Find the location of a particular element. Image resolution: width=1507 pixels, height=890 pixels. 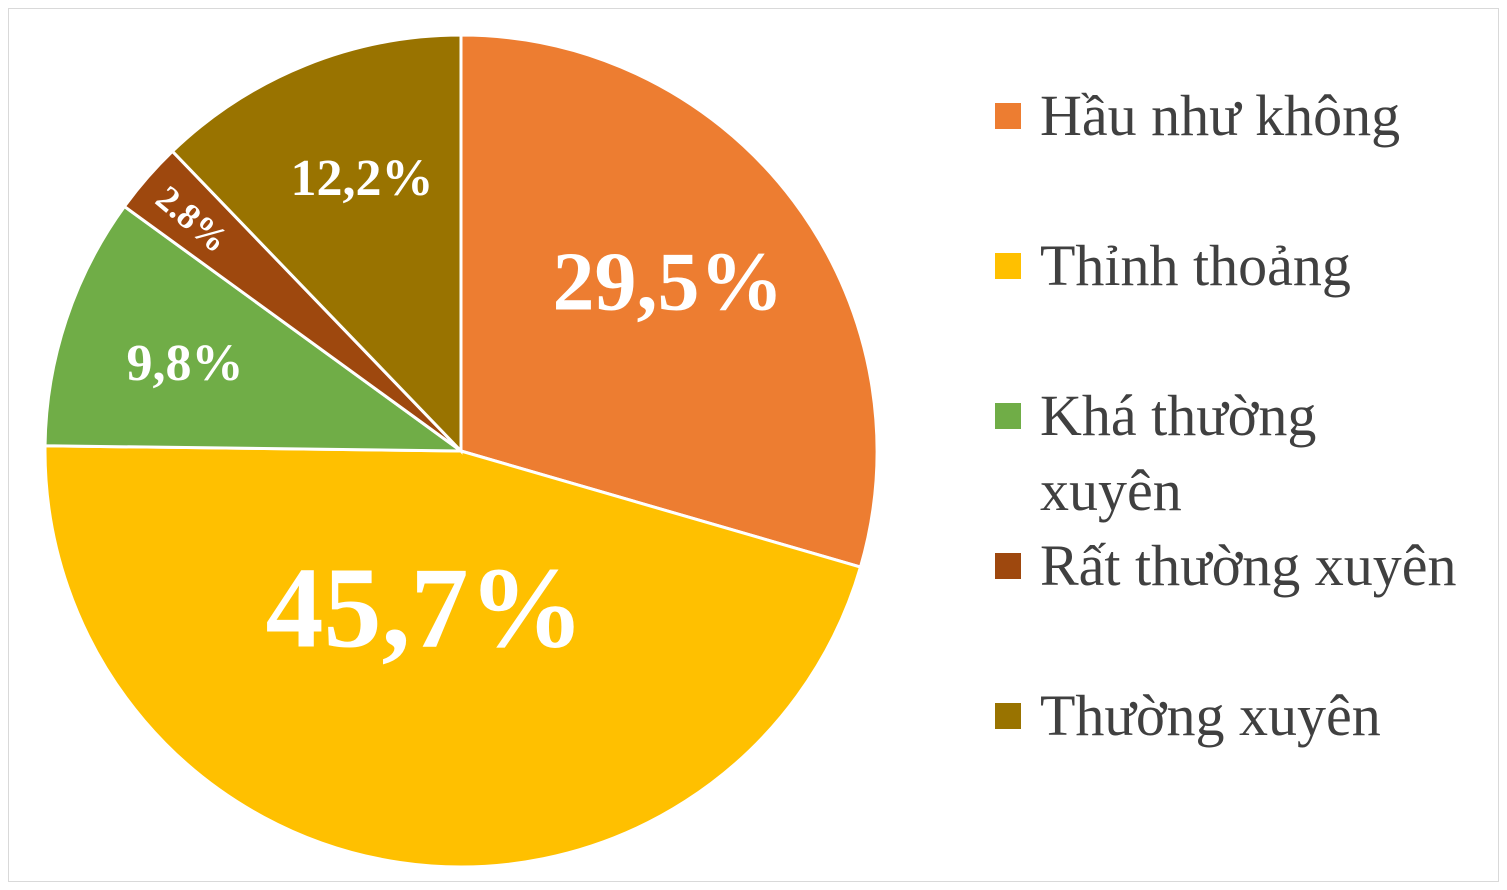

legend-label: Khá thường xuyên is located at coordinates (1178, 453).